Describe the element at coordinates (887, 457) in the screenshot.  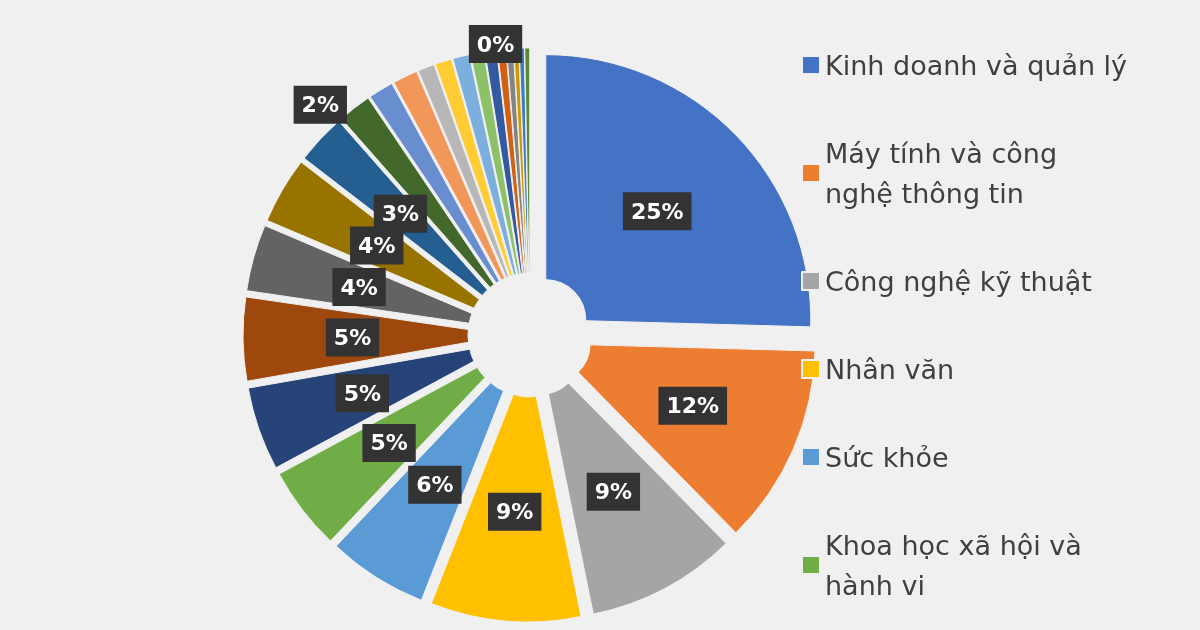
I see `legend-label: Sức khỏe` at that location.